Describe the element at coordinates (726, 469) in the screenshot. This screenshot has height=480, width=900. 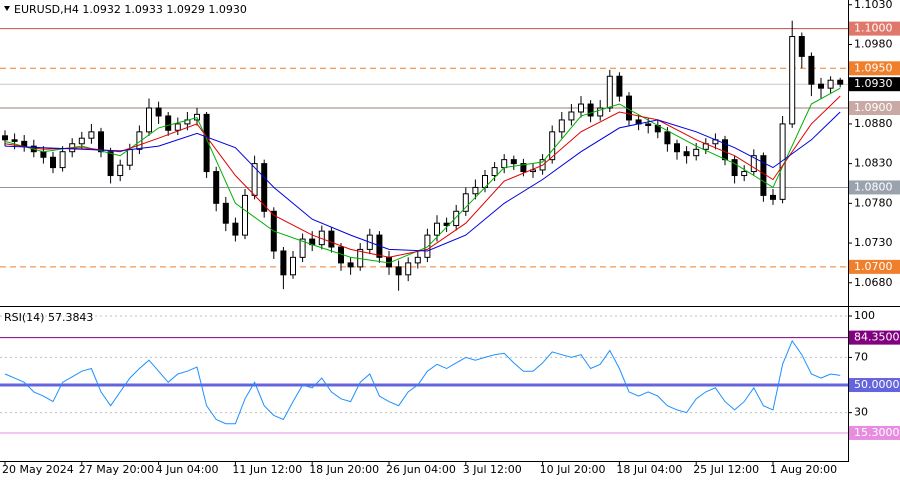
I see `x-tick-label: 25 Jul 12:00` at that location.